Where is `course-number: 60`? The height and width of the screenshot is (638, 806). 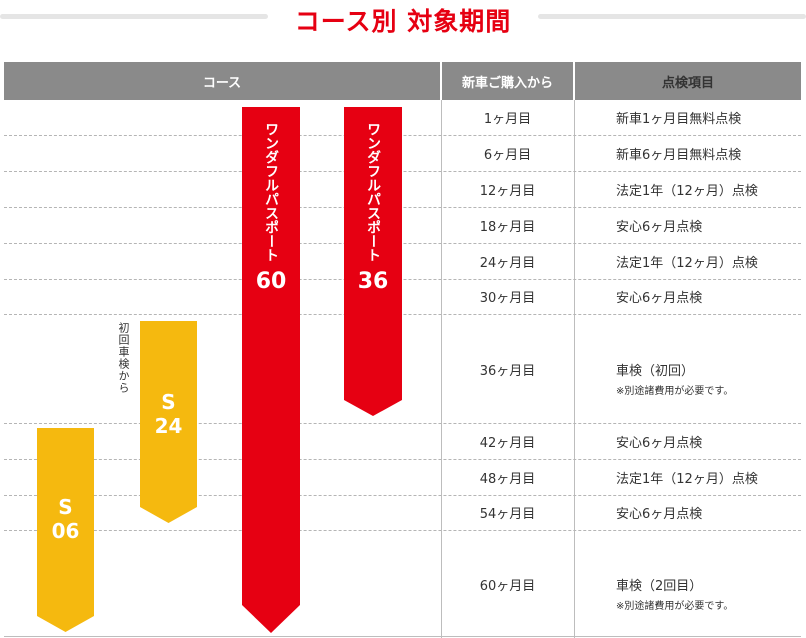
course-number: 60 is located at coordinates (271, 281).